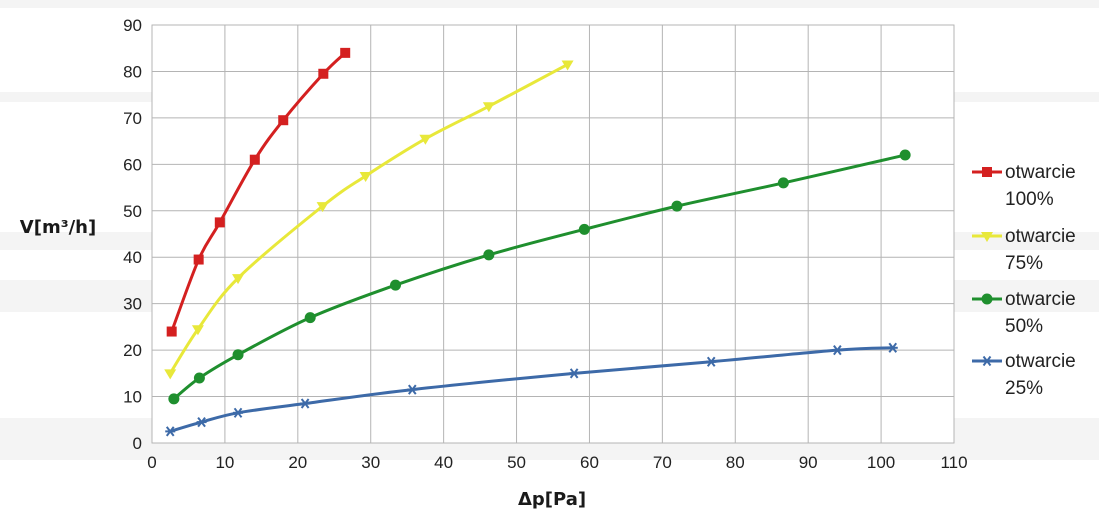 The image size is (1099, 515). Describe the element at coordinates (132, 234) in the screenshot. I see `y-tick-labels: 0 10 20 30 40 50 60 70 80 90` at that location.